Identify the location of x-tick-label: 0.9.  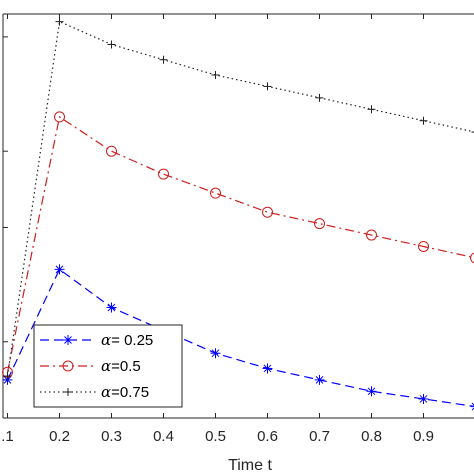
(423, 436).